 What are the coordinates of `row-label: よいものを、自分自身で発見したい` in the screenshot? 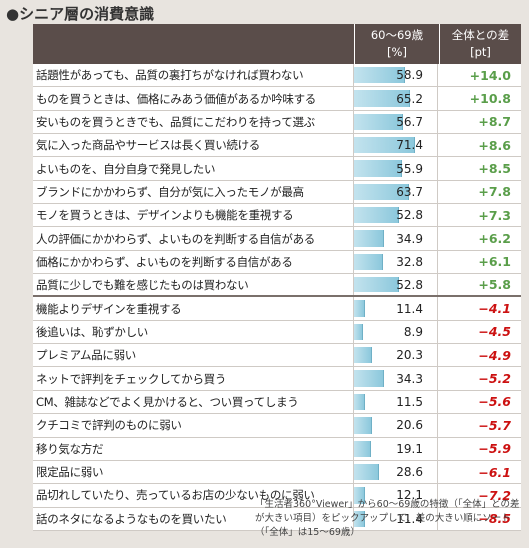 It's located at (193, 168).